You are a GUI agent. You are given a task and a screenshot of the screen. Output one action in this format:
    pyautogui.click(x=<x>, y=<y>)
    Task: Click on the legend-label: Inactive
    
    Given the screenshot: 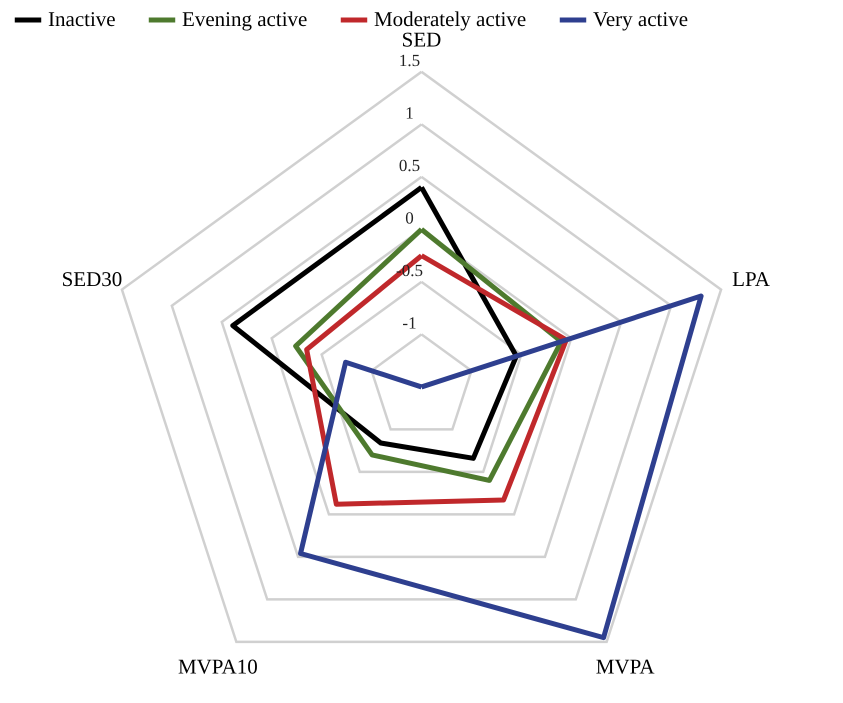 What is the action you would take?
    pyautogui.click(x=82, y=19)
    